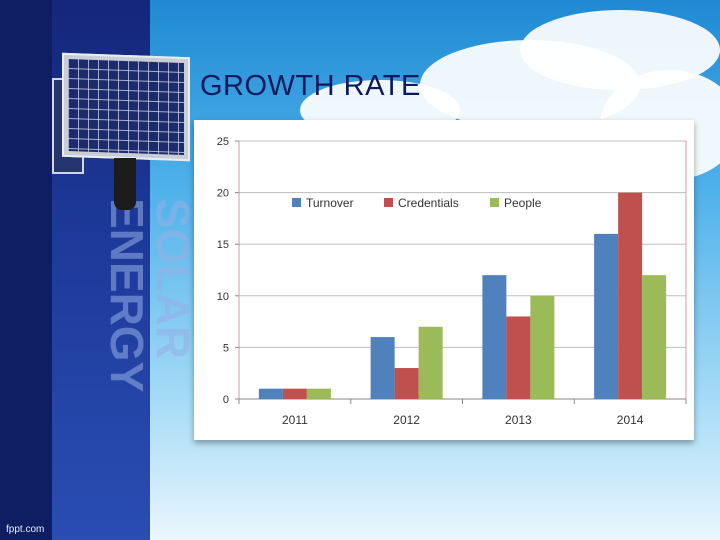 Image resolution: width=720 pixels, height=540 pixels. Describe the element at coordinates (523, 203) in the screenshot. I see `legend-label-people: People` at that location.